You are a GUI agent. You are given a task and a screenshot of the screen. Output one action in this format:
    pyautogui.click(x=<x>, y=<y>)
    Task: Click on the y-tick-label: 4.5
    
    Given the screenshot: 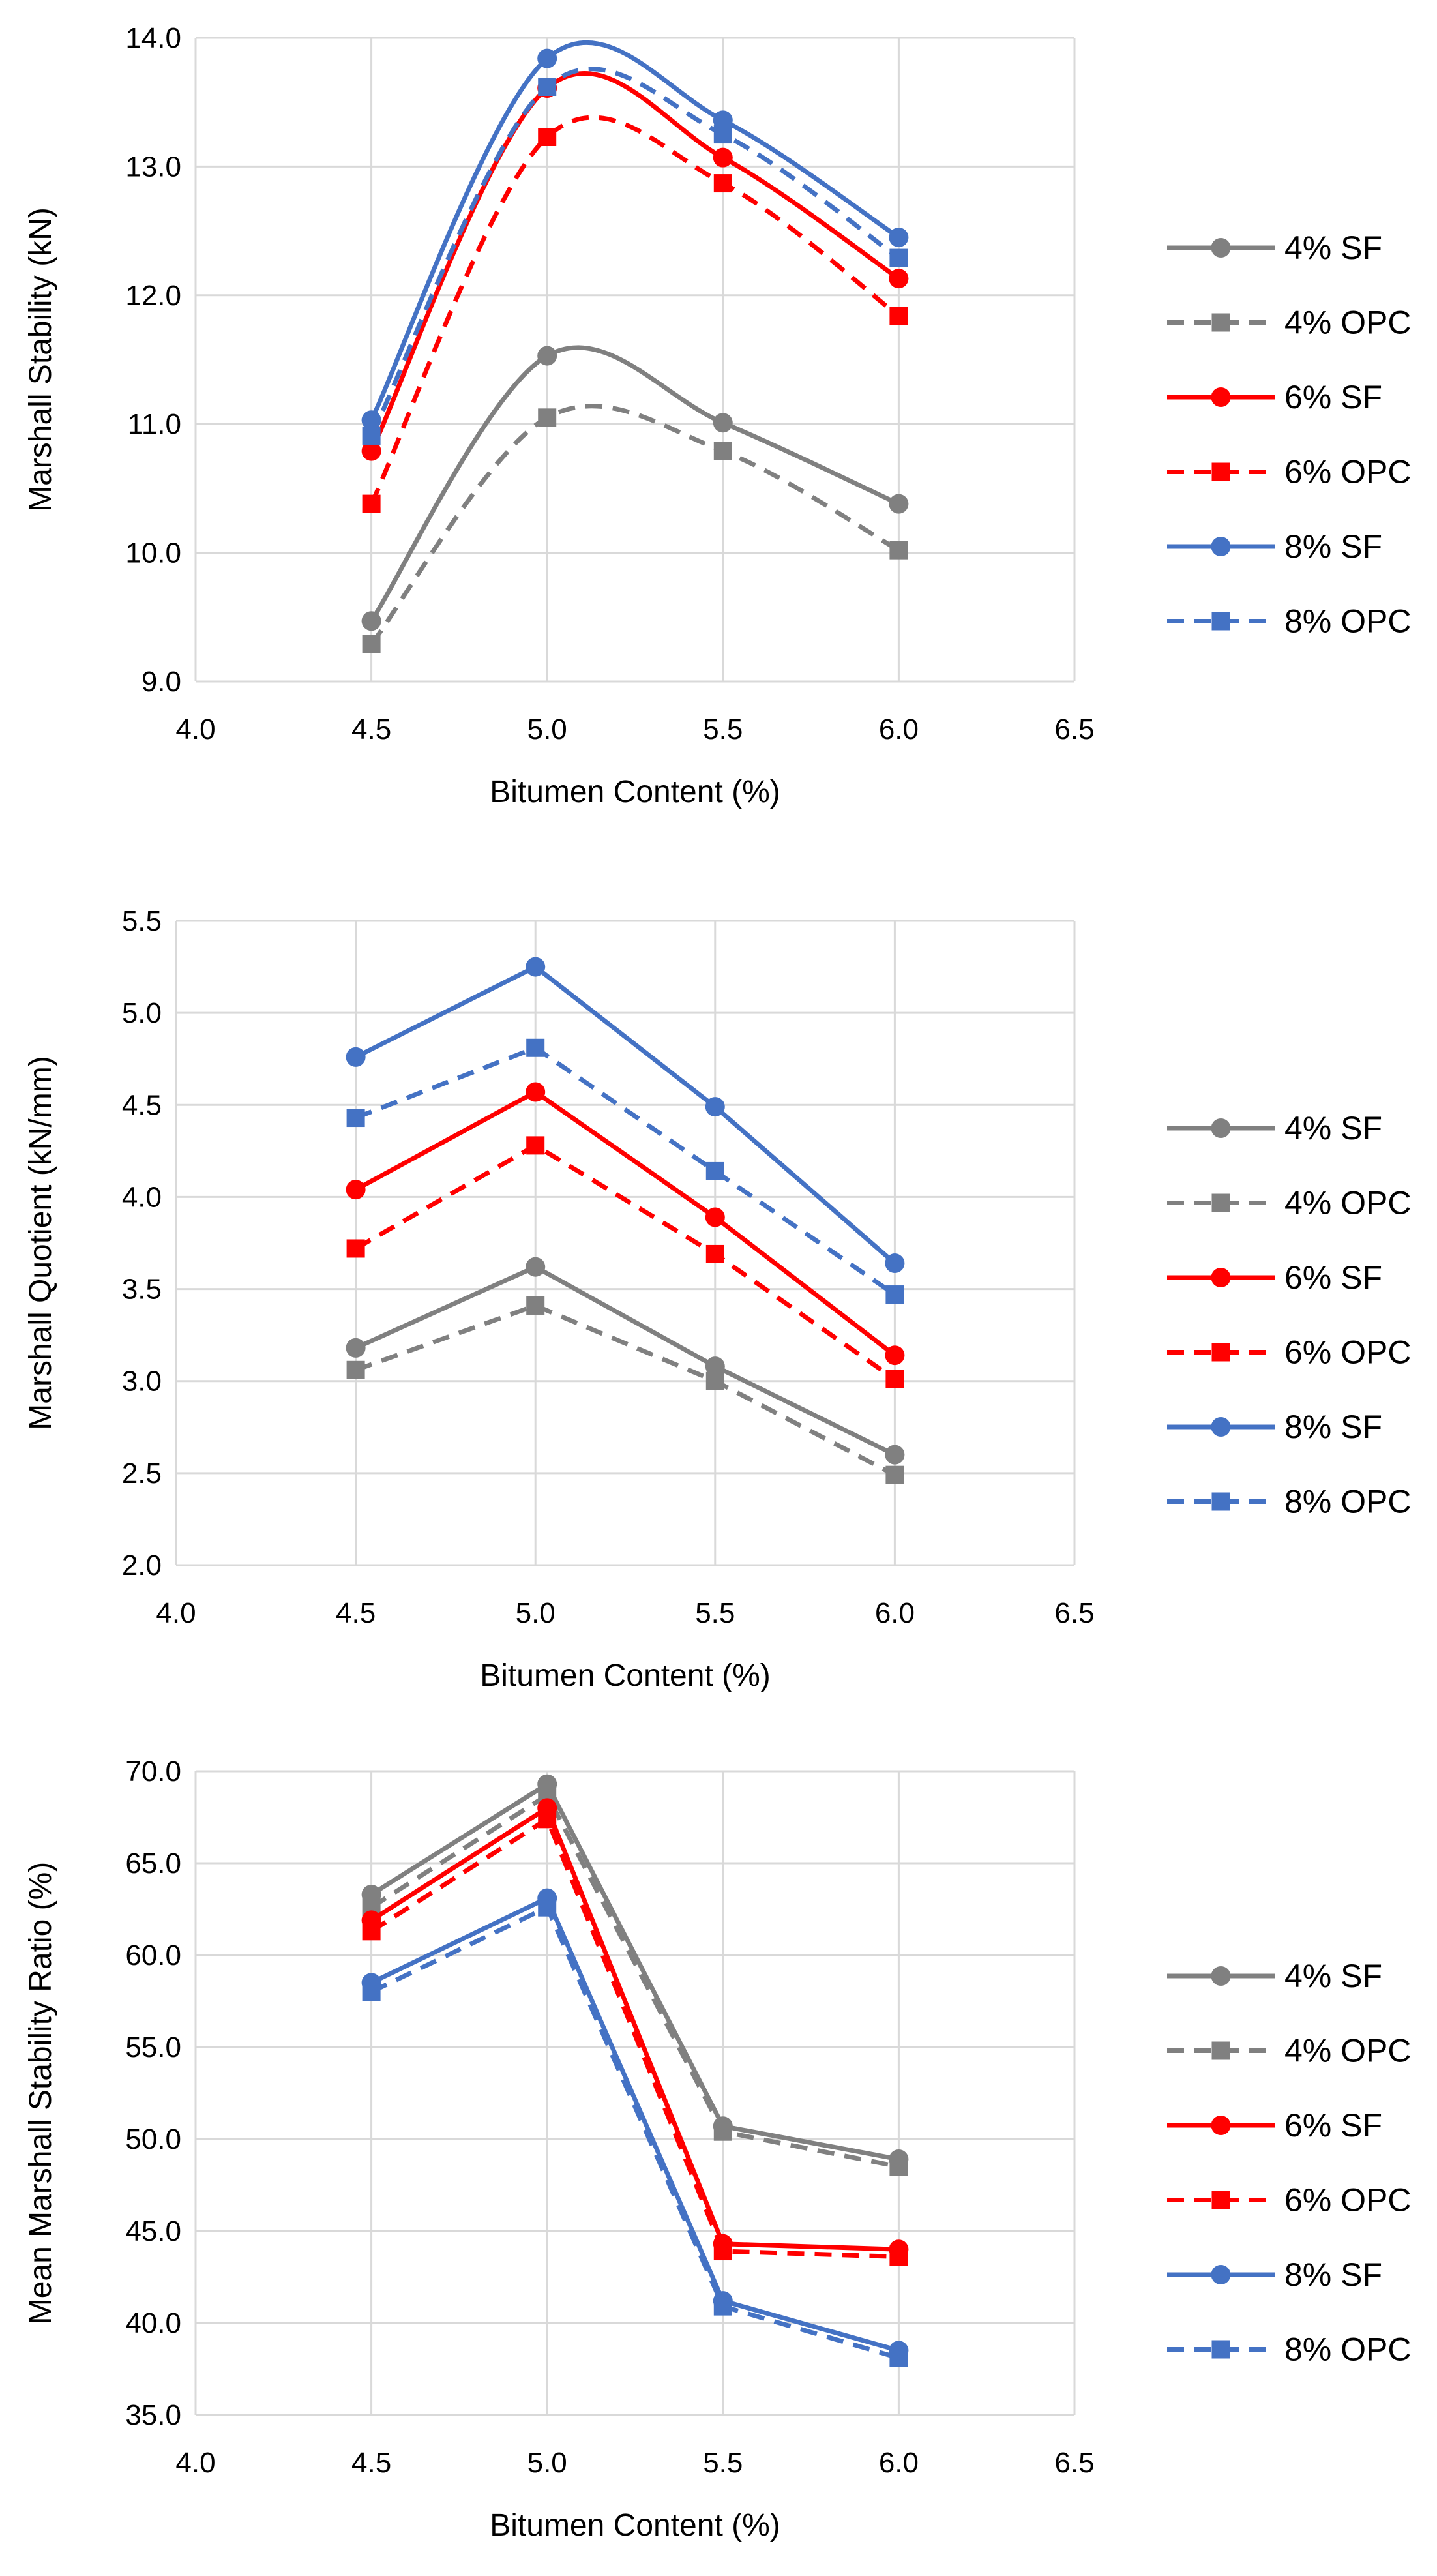 What is the action you would take?
    pyautogui.click(x=142, y=1105)
    